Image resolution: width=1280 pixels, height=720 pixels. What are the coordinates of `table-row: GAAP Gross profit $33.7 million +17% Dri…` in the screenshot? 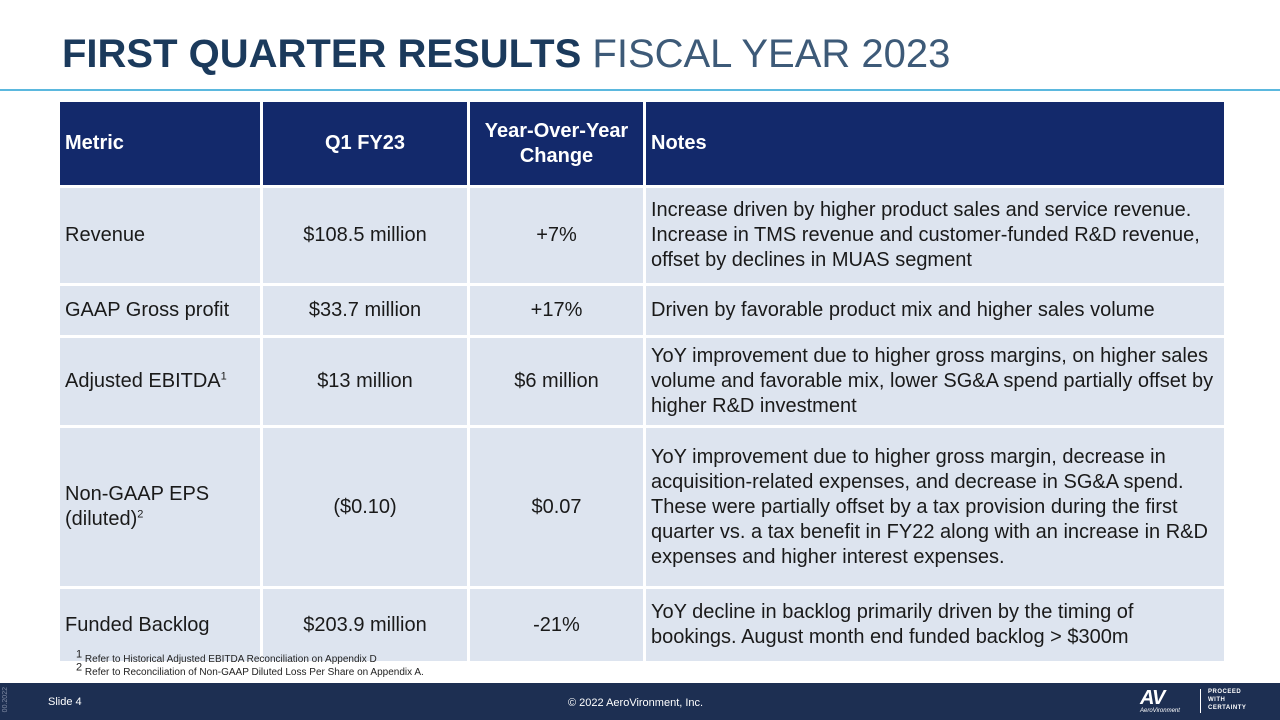 It's located at (642, 310).